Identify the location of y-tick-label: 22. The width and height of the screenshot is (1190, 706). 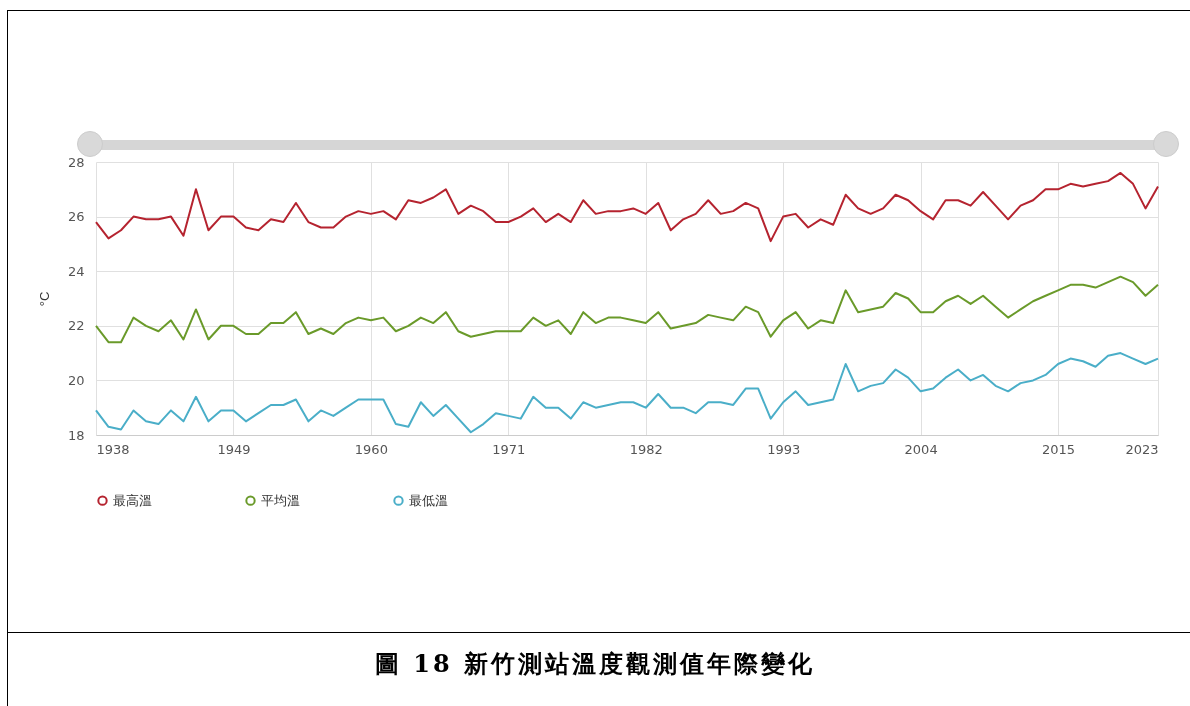
(76, 326).